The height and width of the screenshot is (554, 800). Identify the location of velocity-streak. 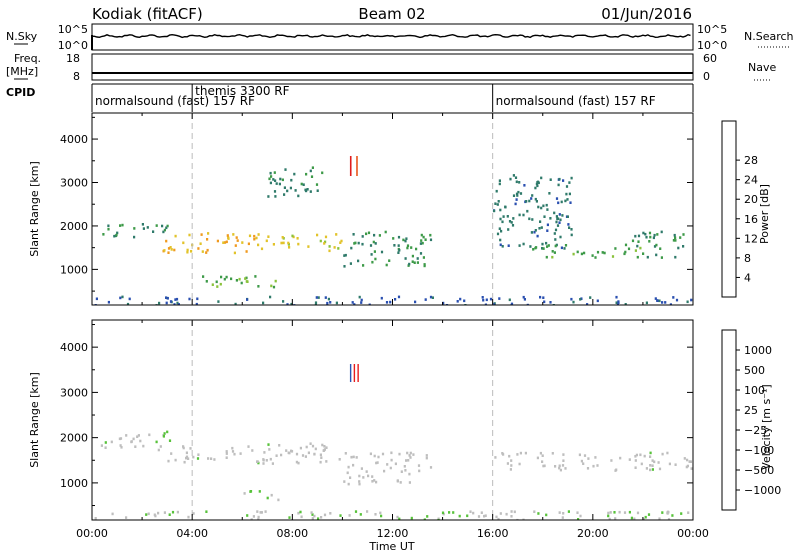
(358, 373).